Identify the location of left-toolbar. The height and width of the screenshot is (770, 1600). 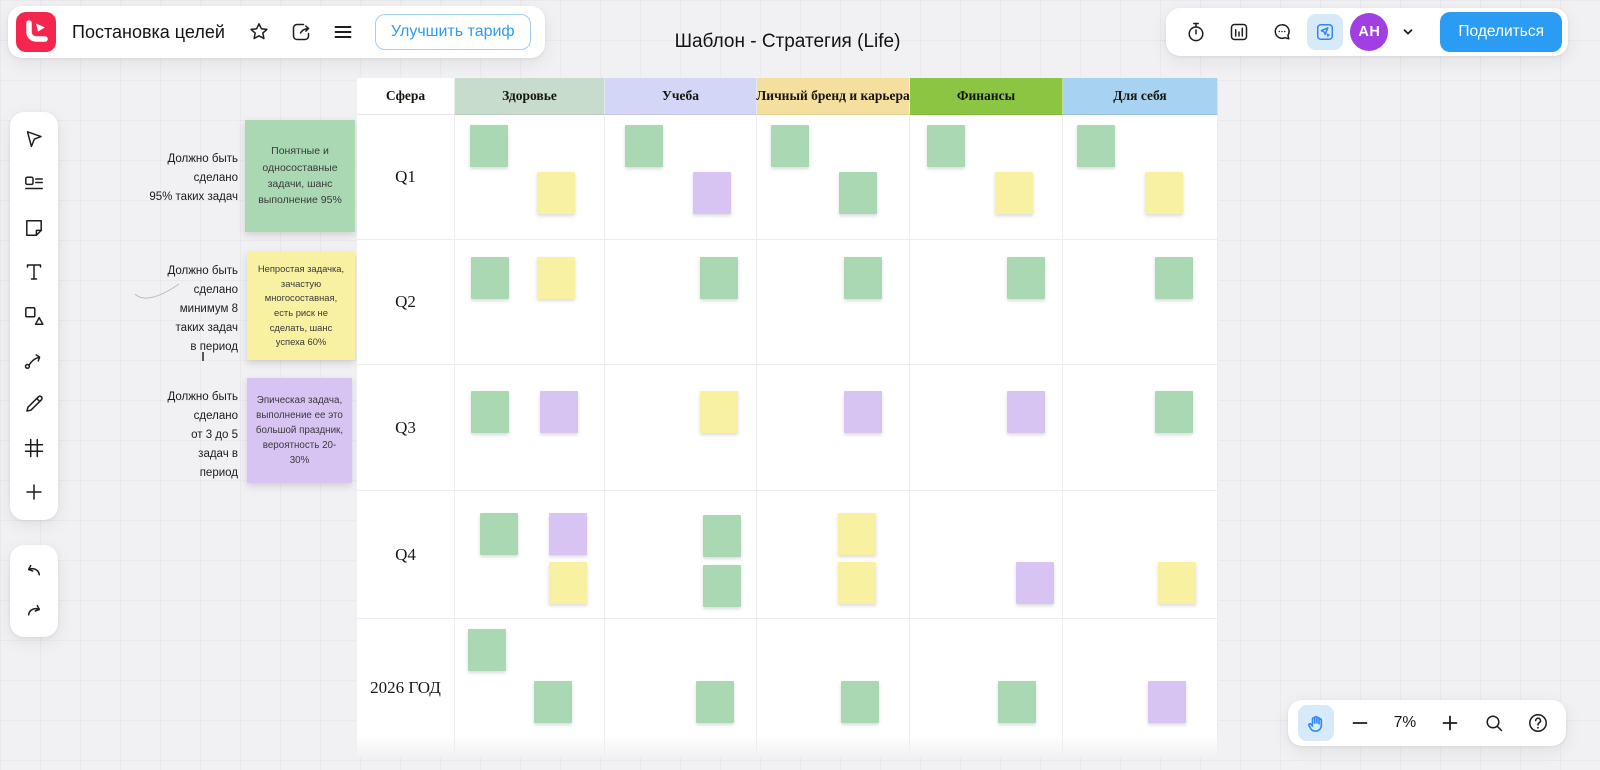
(34, 316).